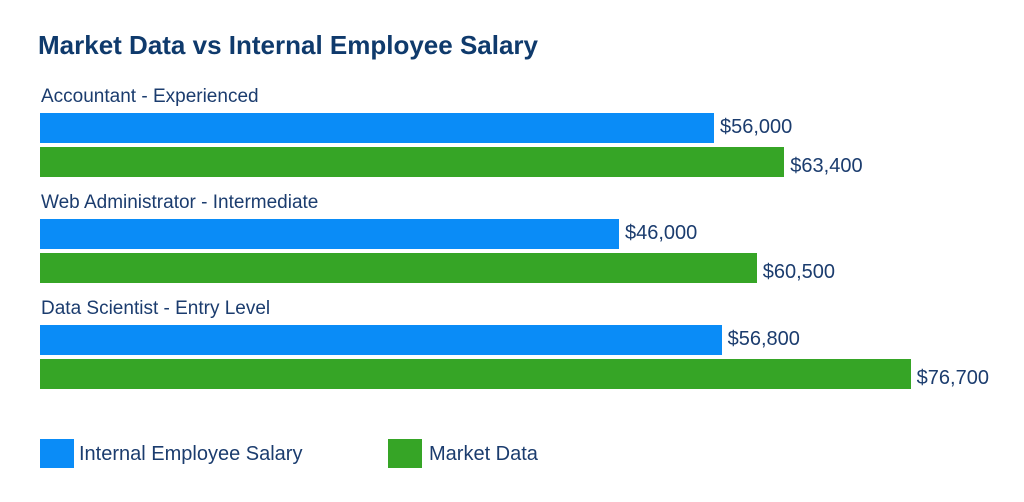  Describe the element at coordinates (405, 453) in the screenshot. I see `legend-swatch-market` at that location.